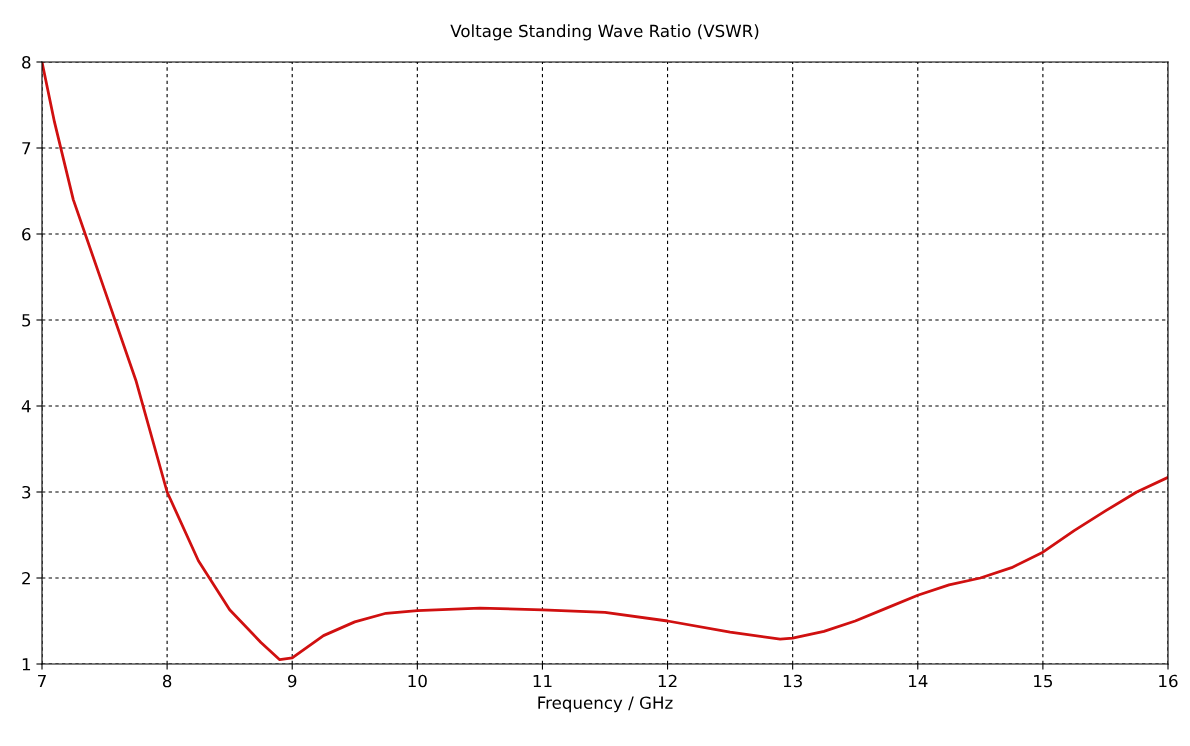 The image size is (1190, 746). What do you see at coordinates (26, 406) in the screenshot?
I see `y-tick-label: 4` at bounding box center [26, 406].